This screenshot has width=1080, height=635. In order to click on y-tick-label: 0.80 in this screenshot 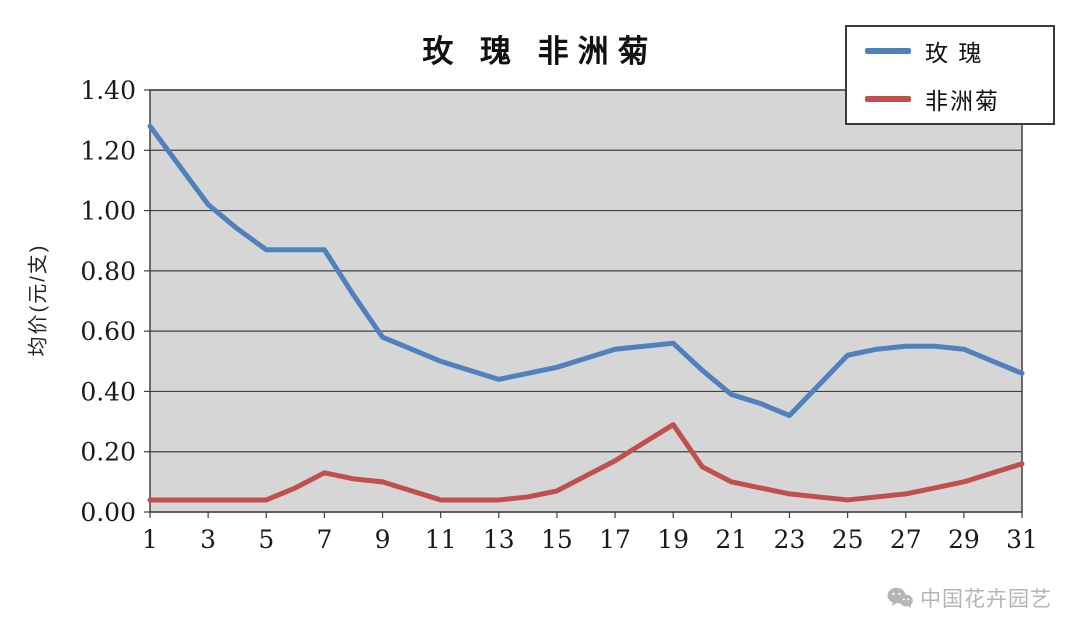, I will do `click(108, 271)`.